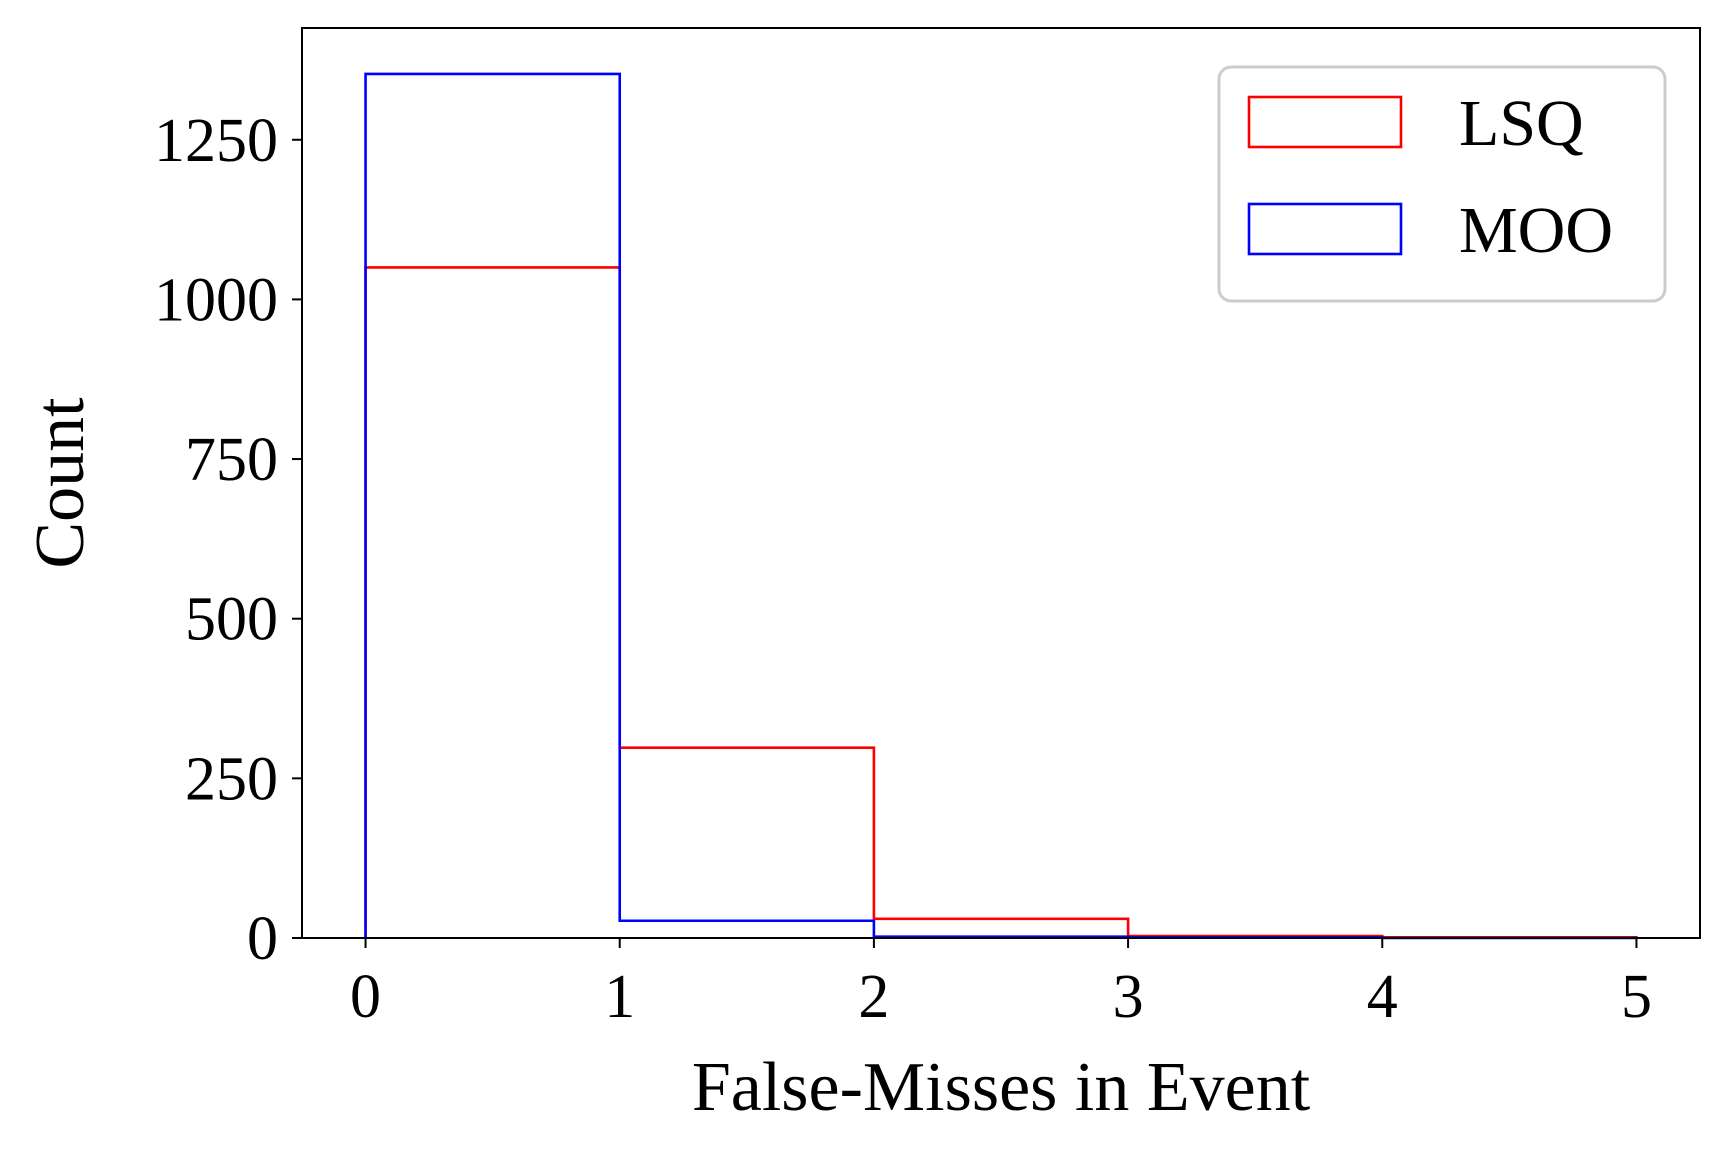 This screenshot has width=1724, height=1152. Describe the element at coordinates (228, 540) in the screenshot. I see `y-axis-ticks: 0 250 500 750 1000 1250` at that location.